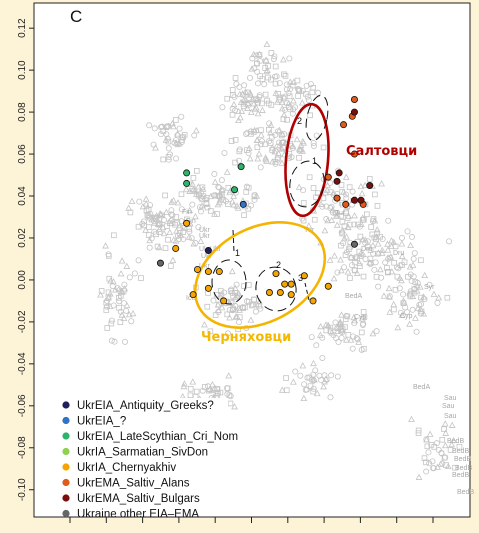 This screenshot has width=479, height=533. Describe the element at coordinates (229, 282) in the screenshot. I see `chernyakhovtsi-cluster-1-outline` at that location.